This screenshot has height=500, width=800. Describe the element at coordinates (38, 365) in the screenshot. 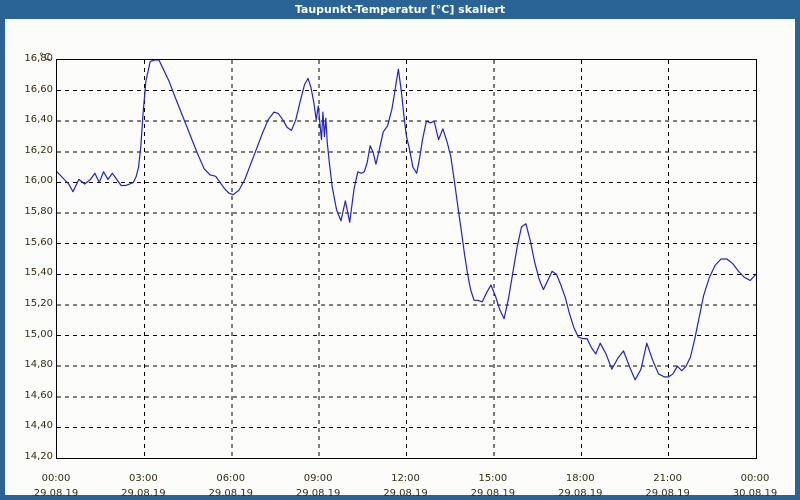

I see `y-axis-tick-label: 14,80` at that location.